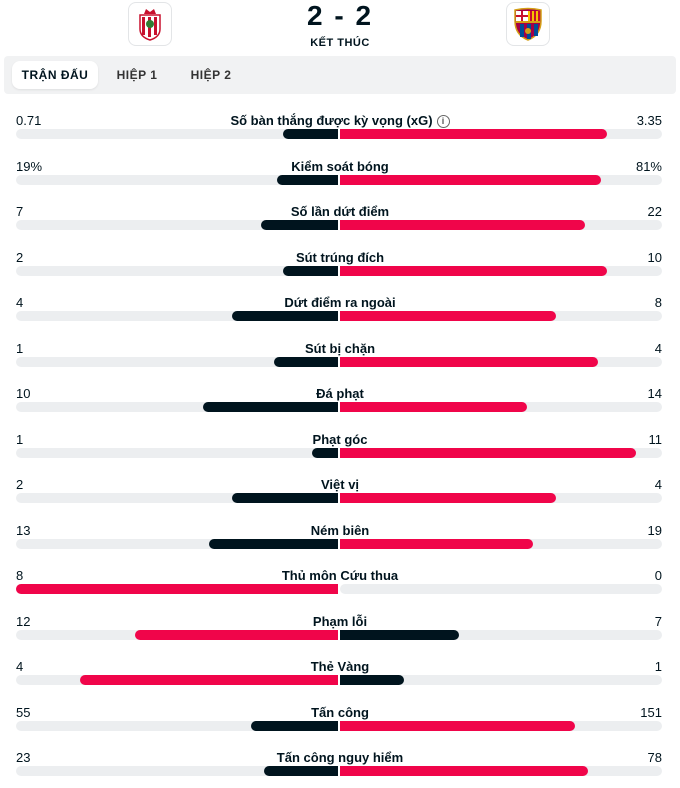  I want to click on stat-label: Kiểm soát bóng, so click(340, 166).